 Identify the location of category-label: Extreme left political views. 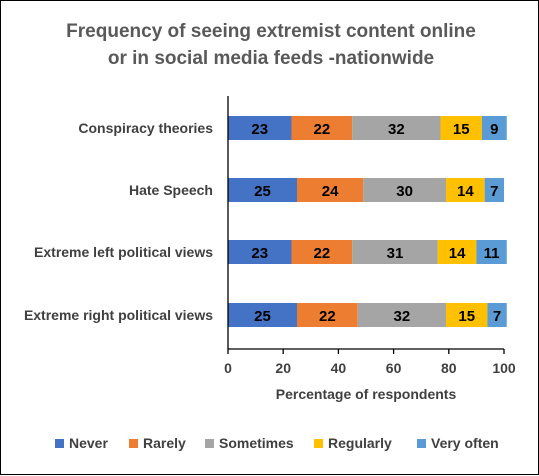
(123, 252).